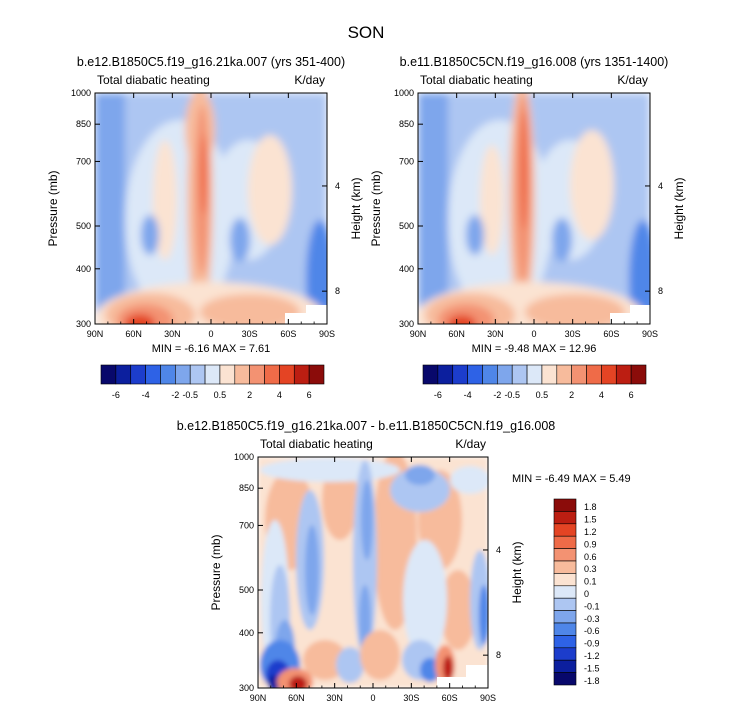 This screenshot has height=712, width=733. Describe the element at coordinates (406, 124) in the screenshot. I see `panel-b-y-tick-label: 850` at that location.